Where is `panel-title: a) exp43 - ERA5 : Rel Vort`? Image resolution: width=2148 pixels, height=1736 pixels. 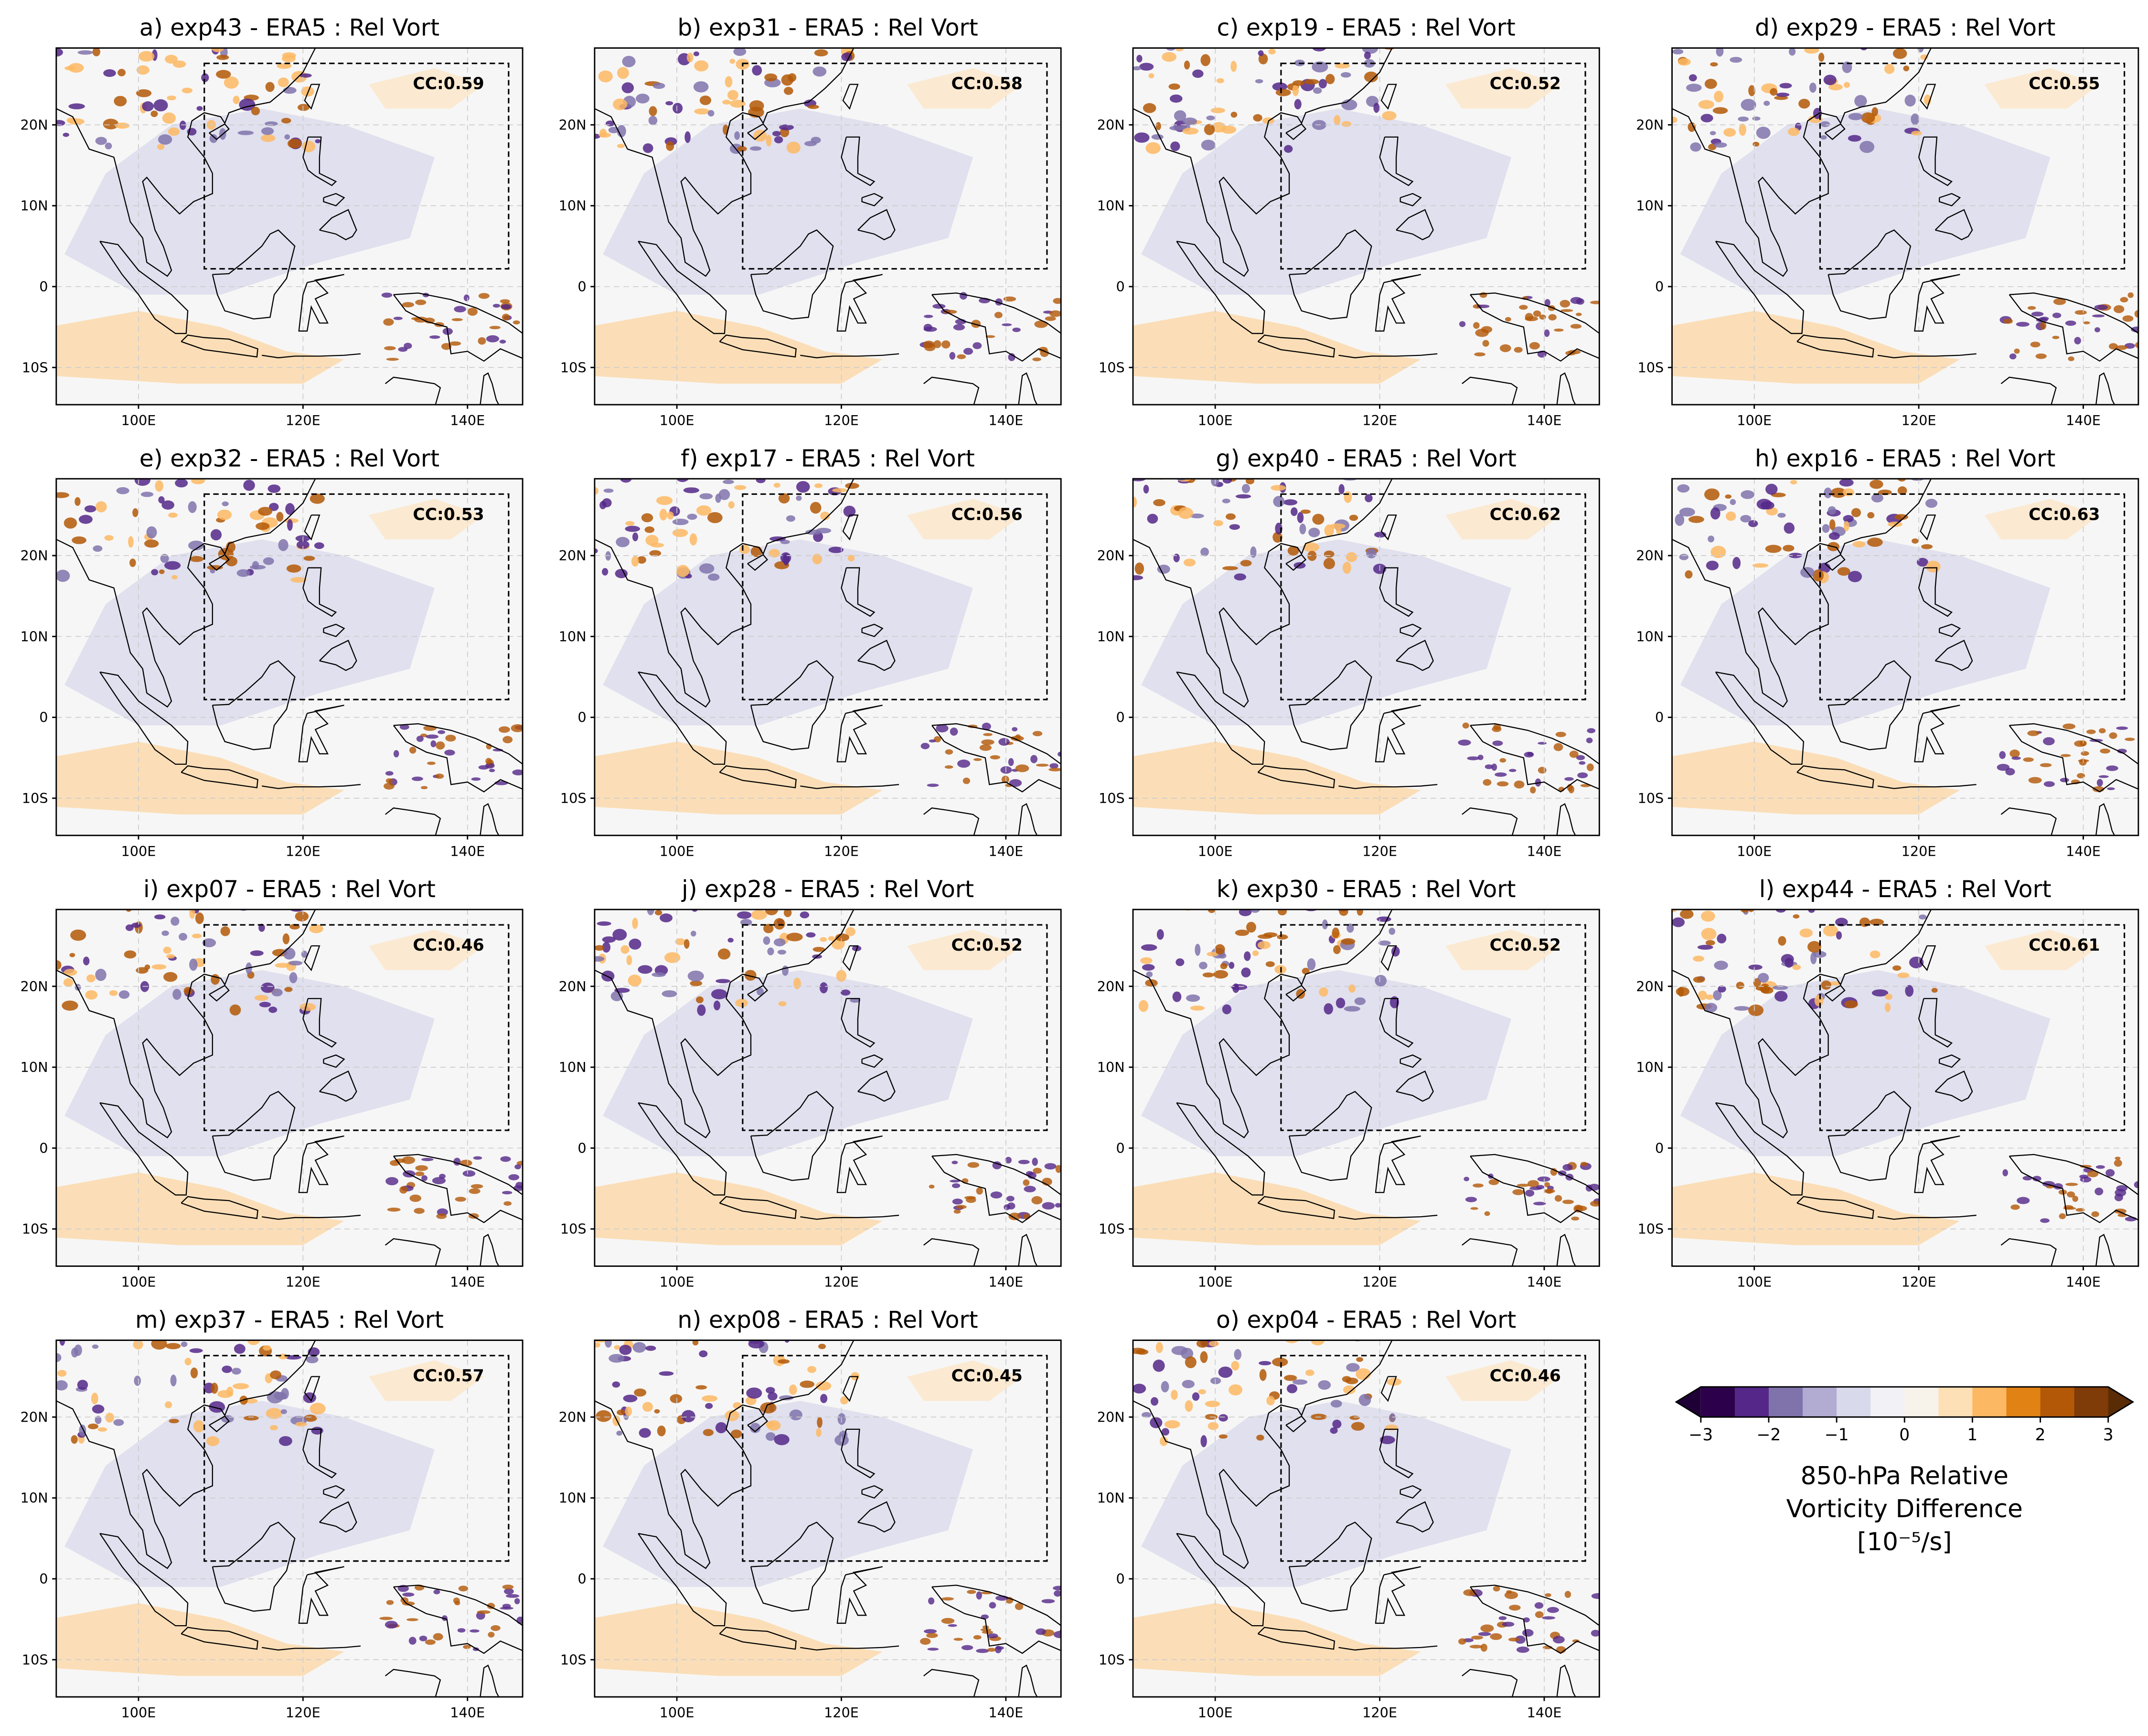
panel-title: a) exp43 - ERA5 : Rel Vort is located at coordinates (289, 28).